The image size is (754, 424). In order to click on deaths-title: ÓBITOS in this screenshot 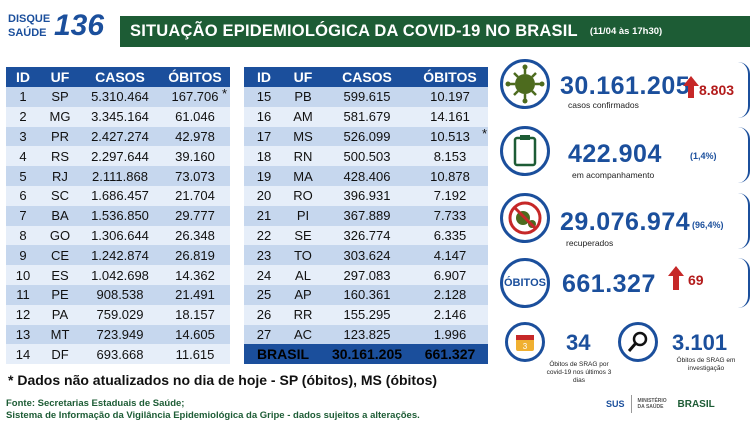, I will do `click(525, 283)`.